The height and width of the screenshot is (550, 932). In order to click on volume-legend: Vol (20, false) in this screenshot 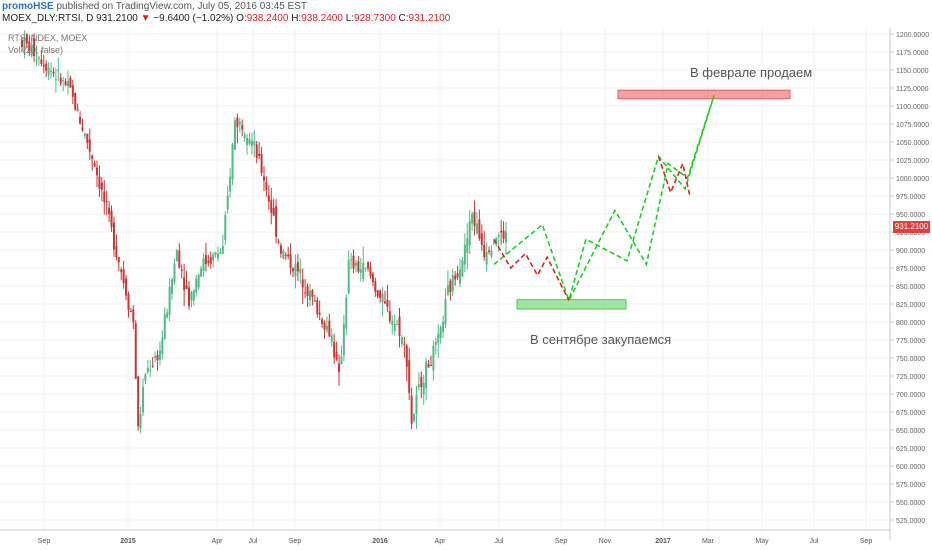, I will do `click(36, 50)`.